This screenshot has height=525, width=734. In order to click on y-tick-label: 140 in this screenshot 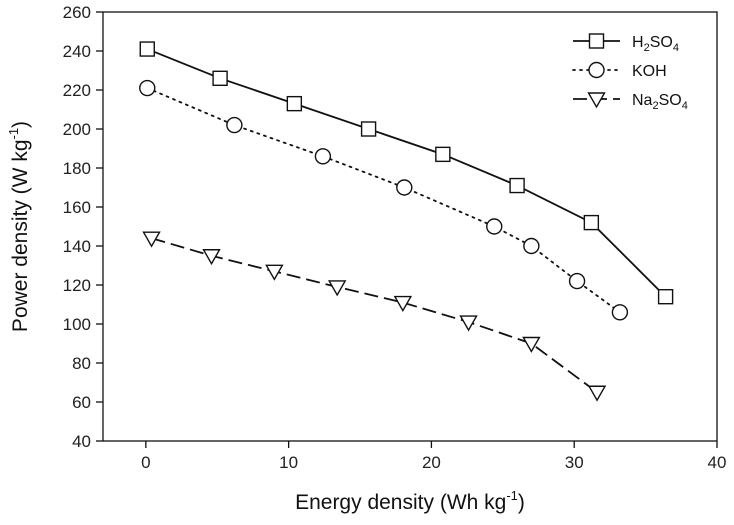, I will do `click(77, 246)`.